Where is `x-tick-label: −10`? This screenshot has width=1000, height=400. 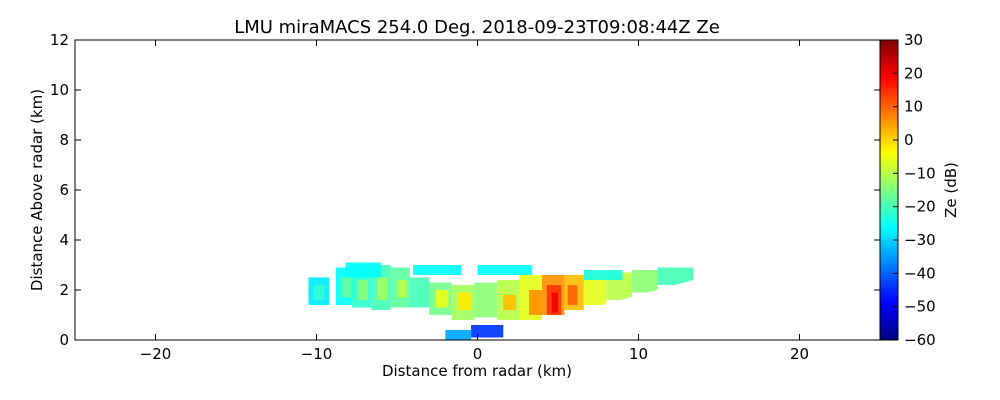 x-tick-label: −10 is located at coordinates (317, 354).